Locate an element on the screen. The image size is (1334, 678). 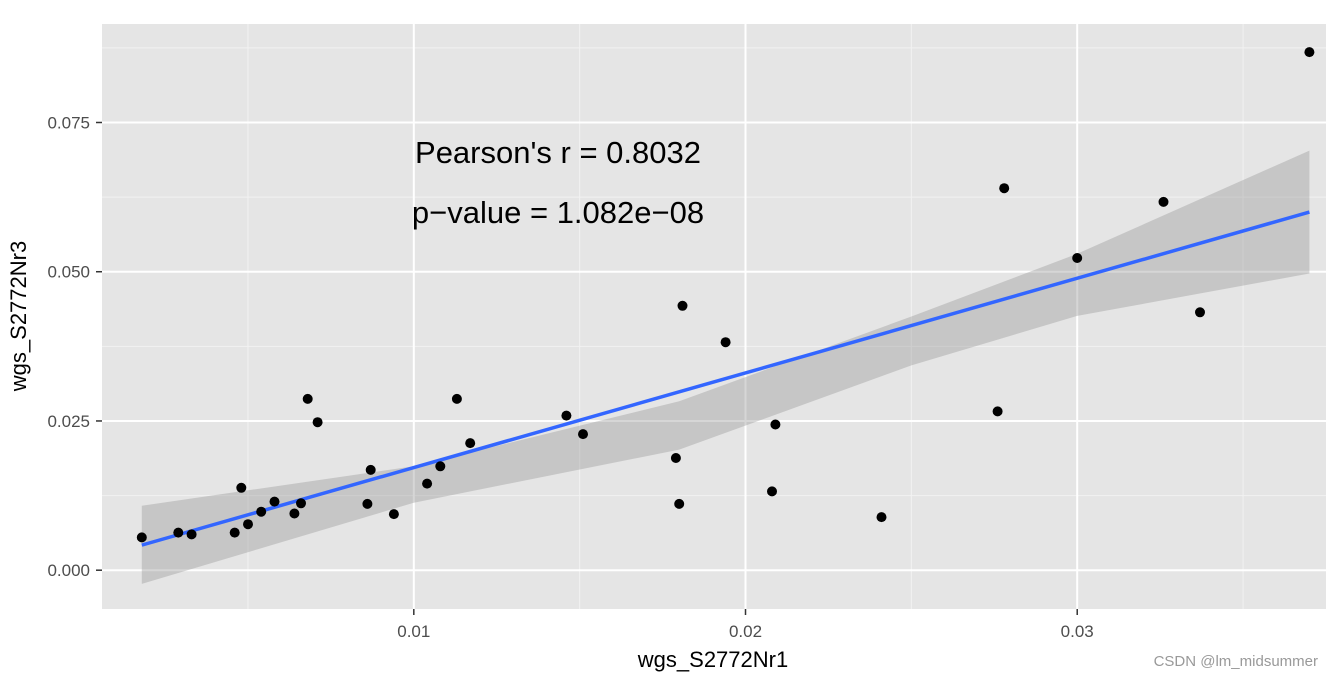
y-tick-label: 0.050 is located at coordinates (68, 272).